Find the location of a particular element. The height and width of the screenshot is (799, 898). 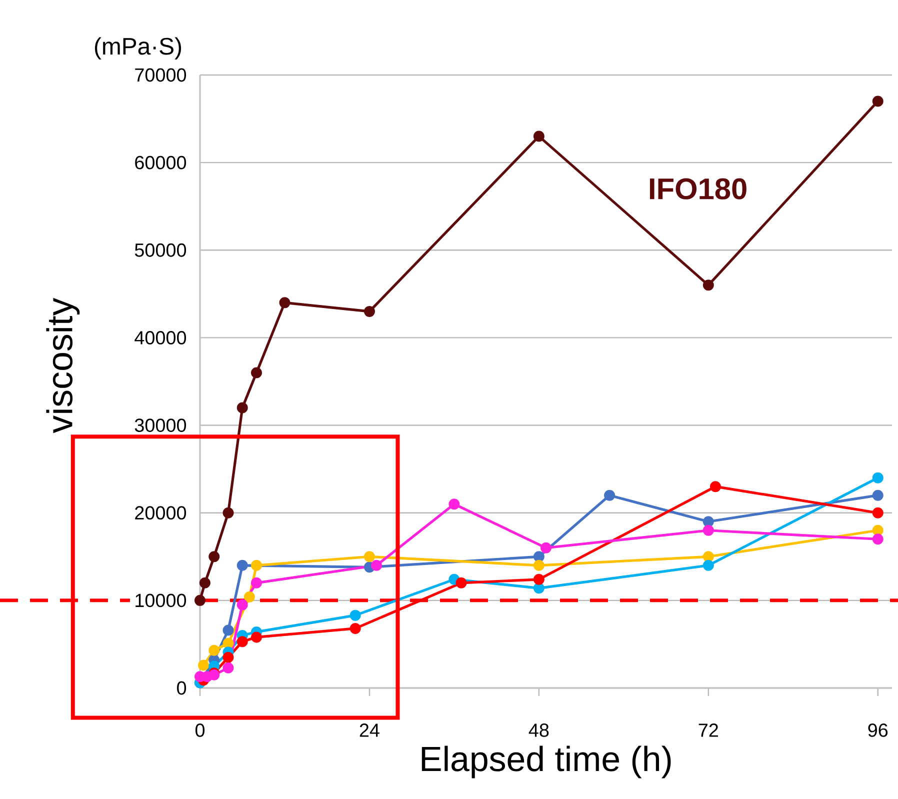

y-axis-title: viscosity is located at coordinates (63, 366).